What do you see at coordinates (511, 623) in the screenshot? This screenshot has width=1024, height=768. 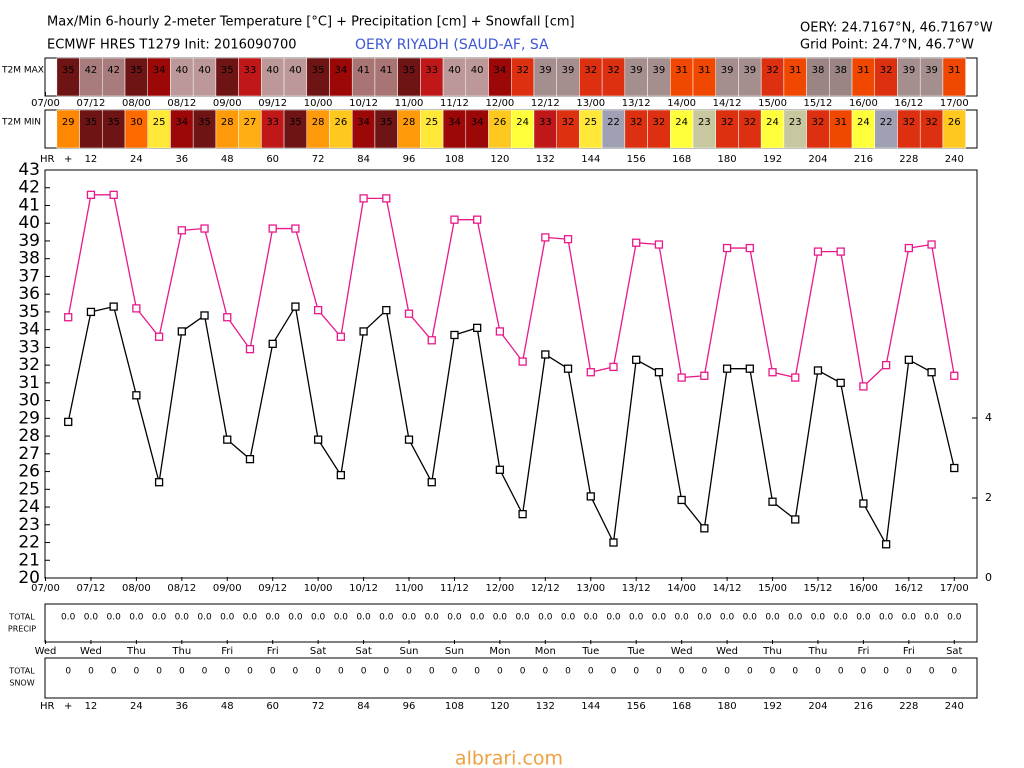 I see `panel-frame` at bounding box center [511, 623].